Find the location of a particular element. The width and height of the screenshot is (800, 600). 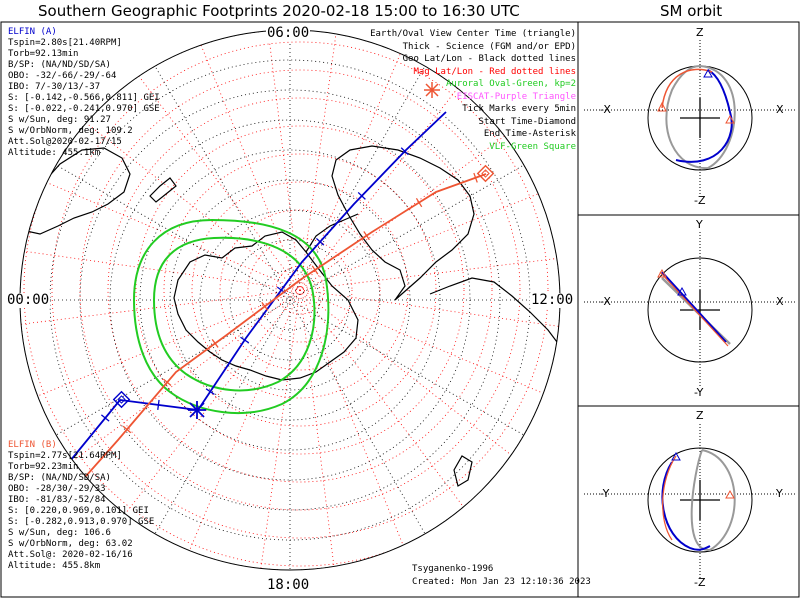

elfin-a-info-line: S: [-0.142,-0.566,0.811] GEI is located at coordinates (84, 98).